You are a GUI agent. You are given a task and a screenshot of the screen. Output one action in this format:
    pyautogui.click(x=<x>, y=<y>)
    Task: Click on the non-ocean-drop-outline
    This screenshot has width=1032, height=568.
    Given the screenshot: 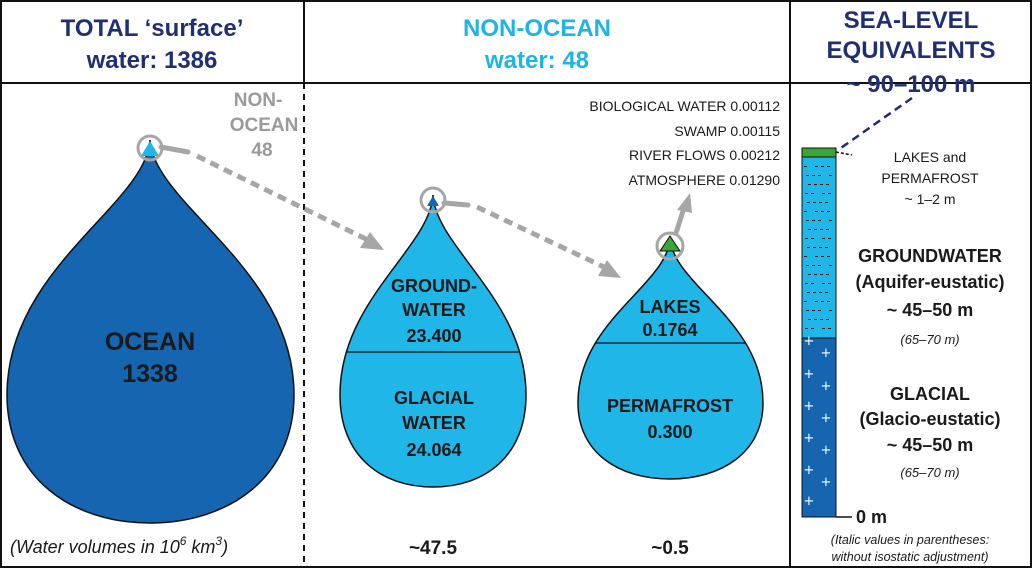 What is the action you would take?
    pyautogui.click(x=433, y=341)
    